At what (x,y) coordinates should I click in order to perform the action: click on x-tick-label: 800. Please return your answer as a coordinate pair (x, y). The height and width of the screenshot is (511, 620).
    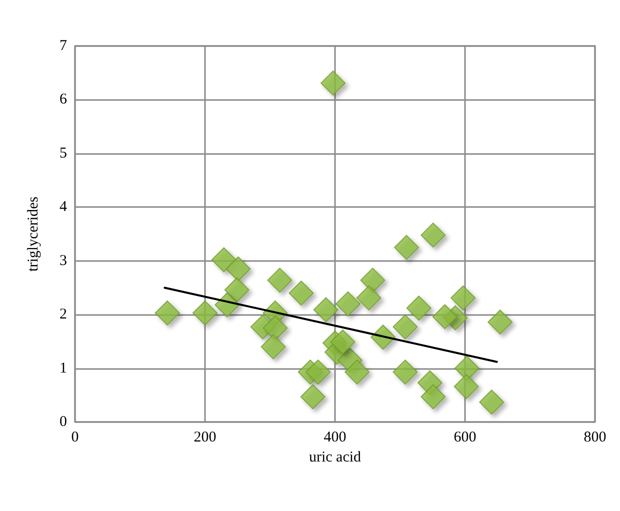
    Looking at the image, I should click on (595, 438).